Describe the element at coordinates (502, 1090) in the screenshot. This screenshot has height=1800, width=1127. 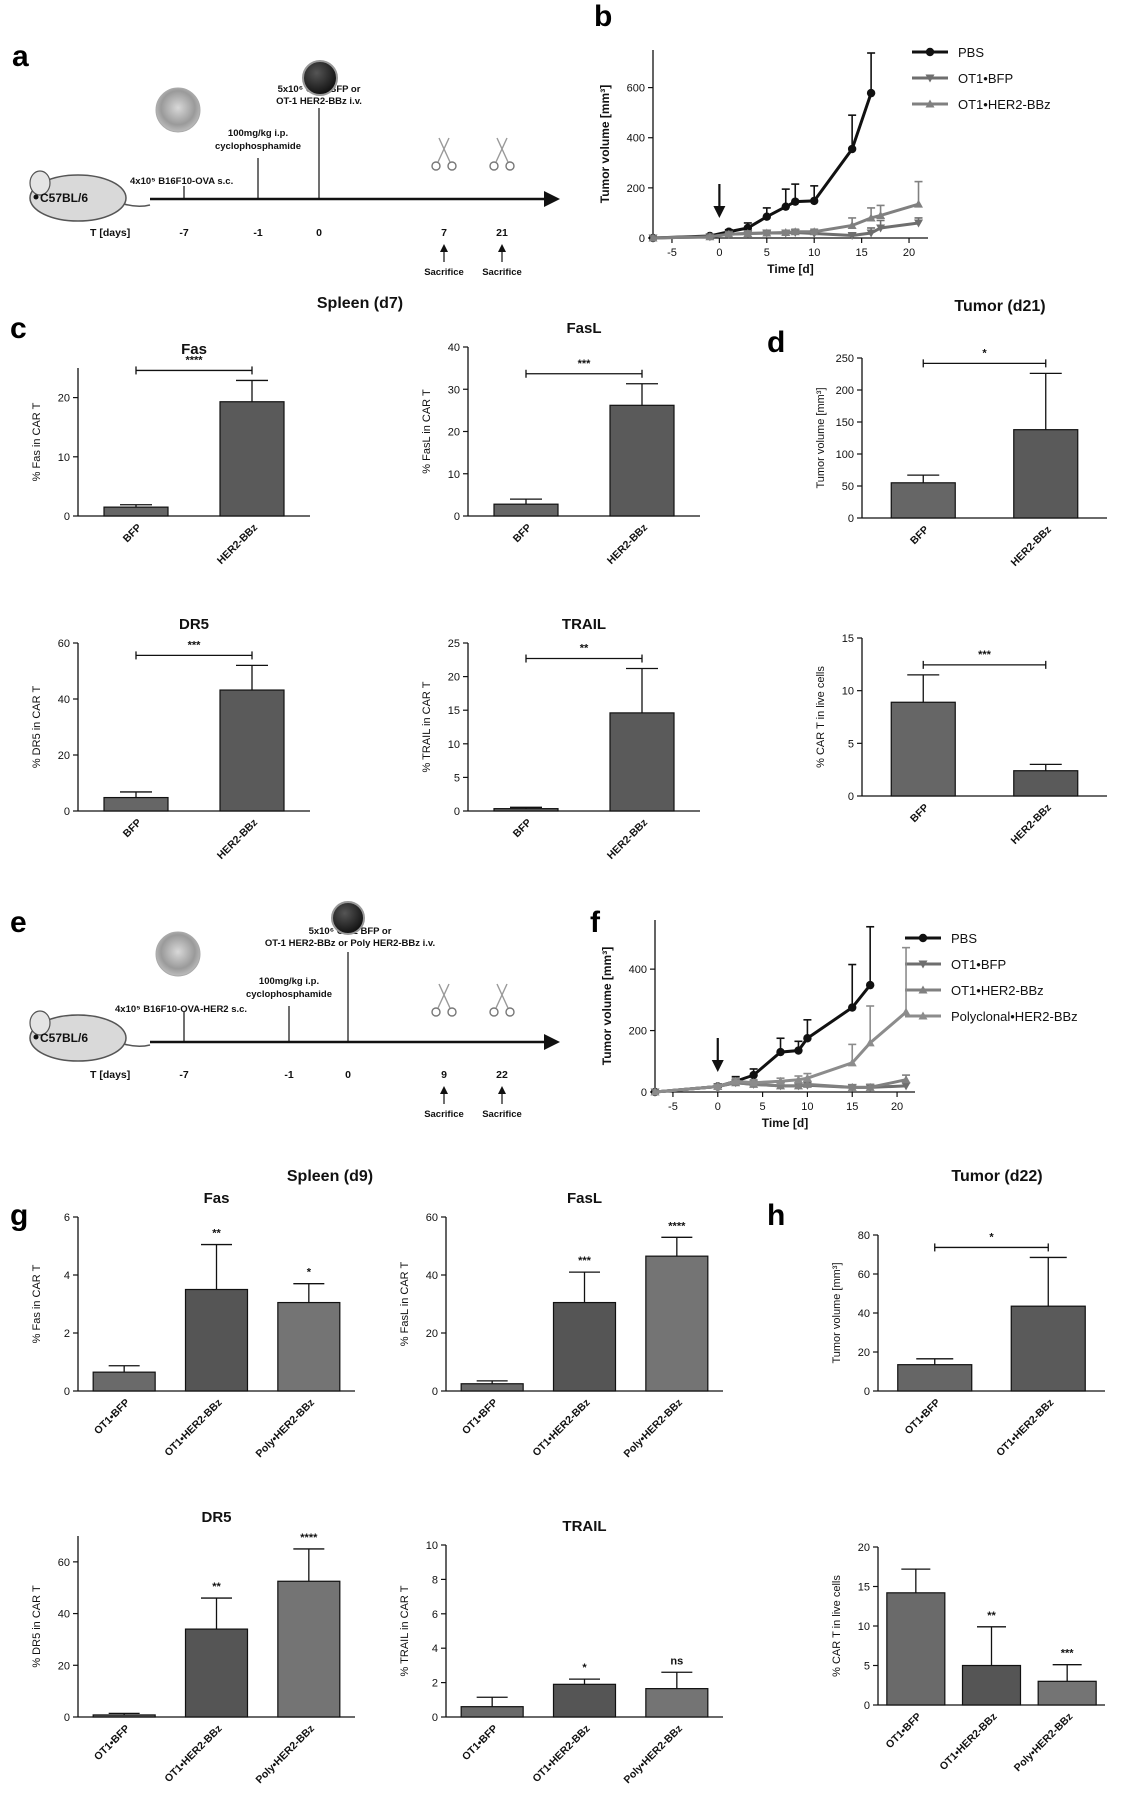
I see `arrow-up-icon` at that location.